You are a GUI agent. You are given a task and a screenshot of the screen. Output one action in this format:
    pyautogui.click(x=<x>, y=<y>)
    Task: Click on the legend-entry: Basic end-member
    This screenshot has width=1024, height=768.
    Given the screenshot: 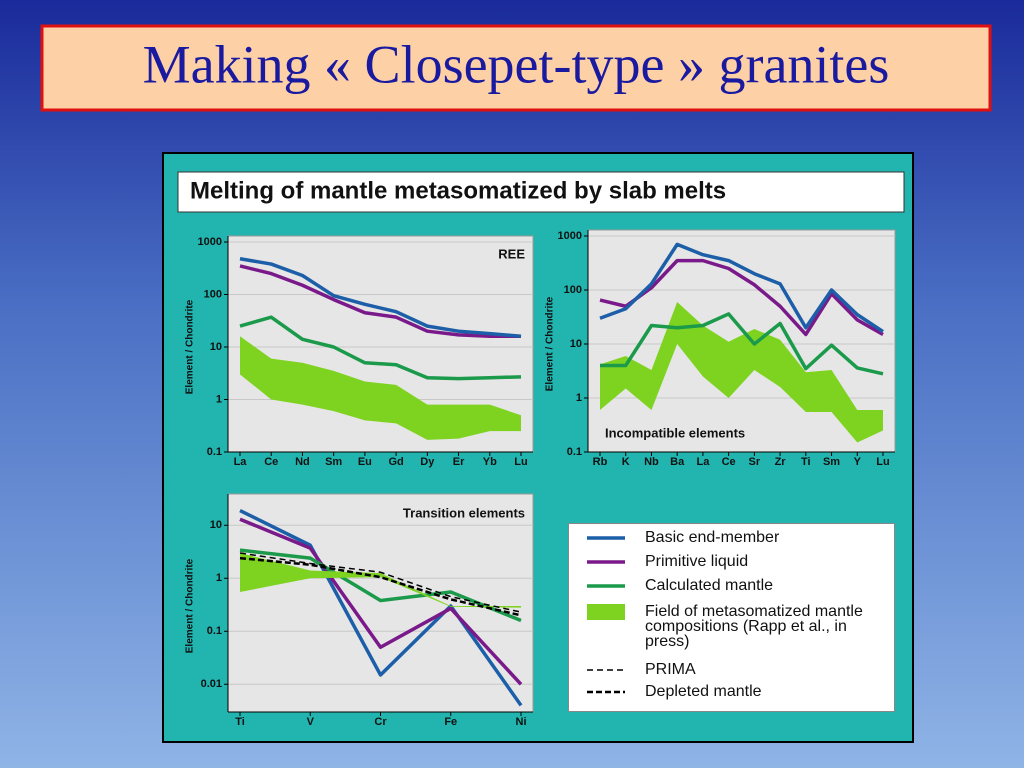 What is the action you would take?
    pyautogui.click(x=727, y=538)
    